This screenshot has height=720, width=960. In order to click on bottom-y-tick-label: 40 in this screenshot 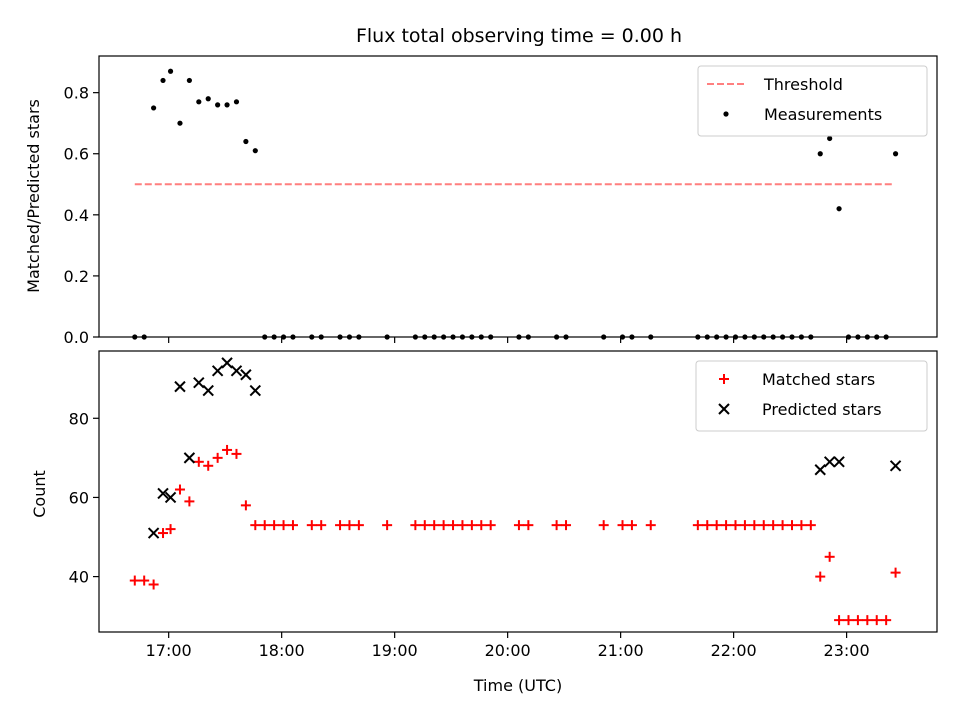, I will do `click(79, 577)`.